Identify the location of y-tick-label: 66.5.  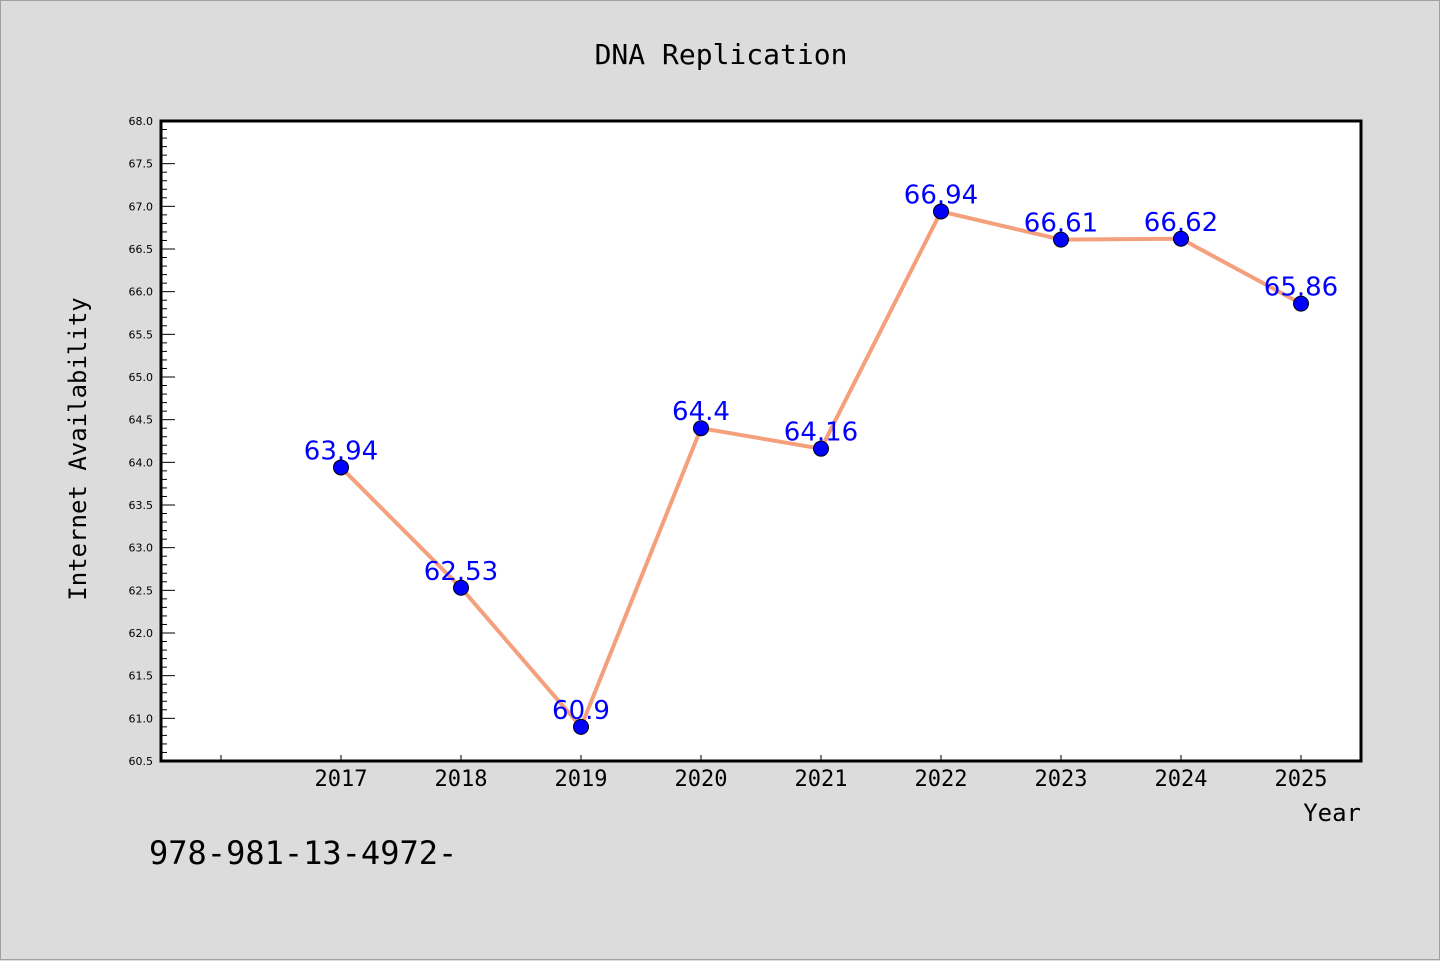
(141, 249).